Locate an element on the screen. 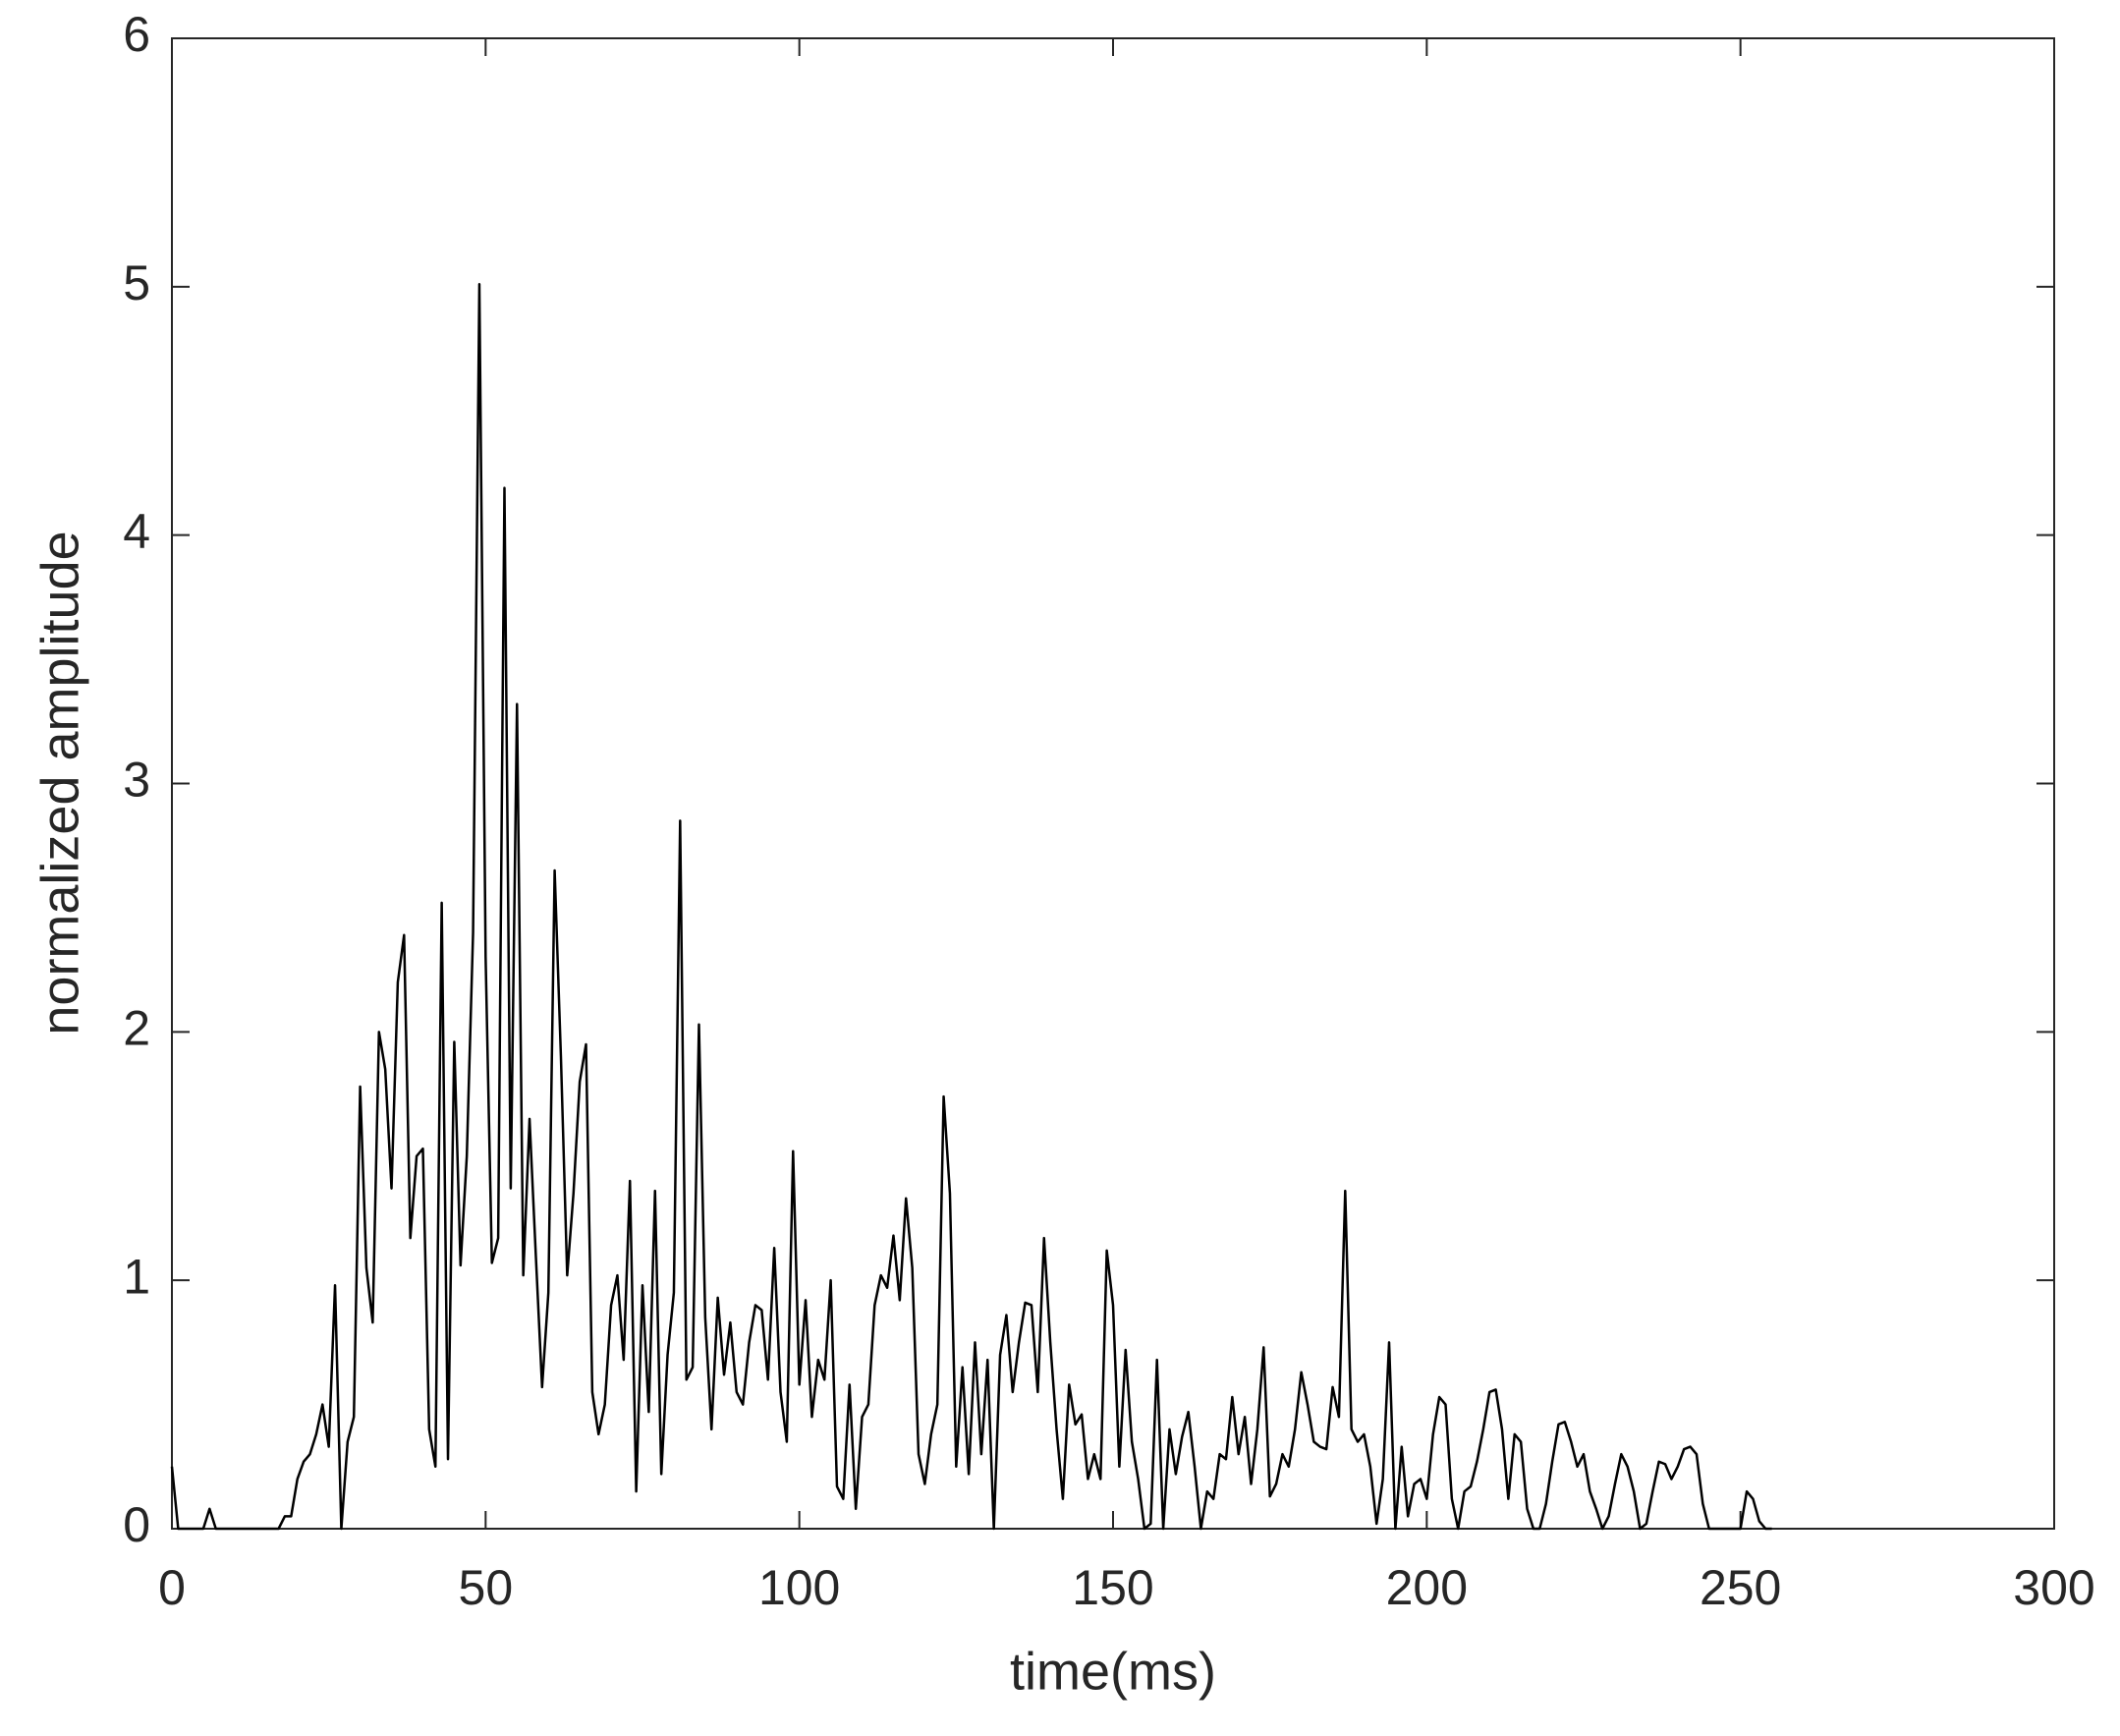 The height and width of the screenshot is (1736, 2120). x-tick-label: 250 is located at coordinates (1740, 1587).